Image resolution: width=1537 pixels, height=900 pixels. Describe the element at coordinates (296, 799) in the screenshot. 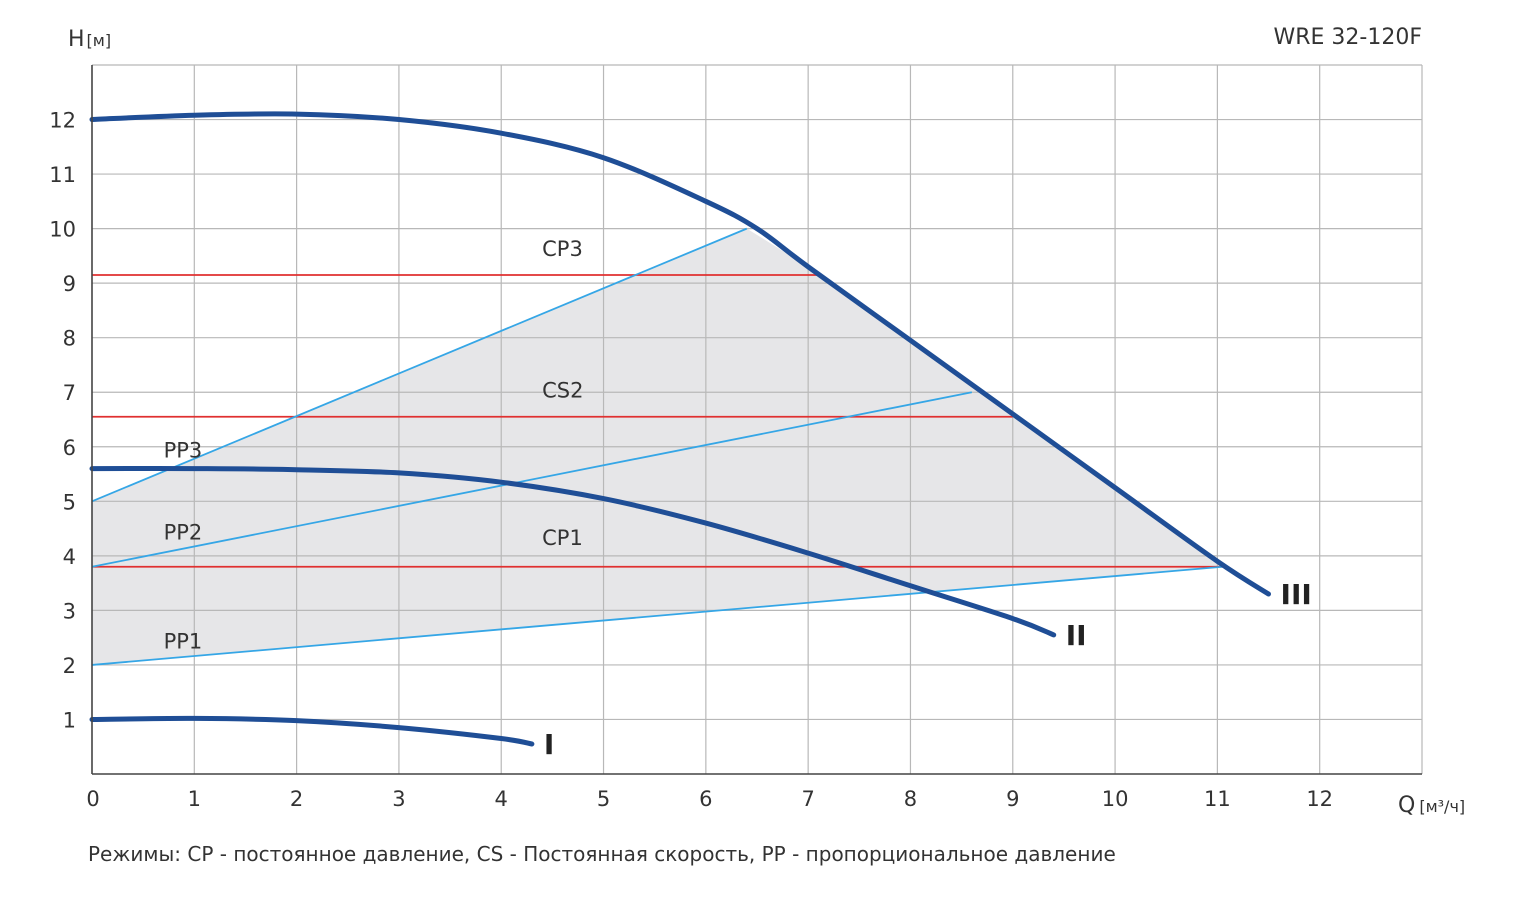

I see `x-tick-label-2: 2` at that location.